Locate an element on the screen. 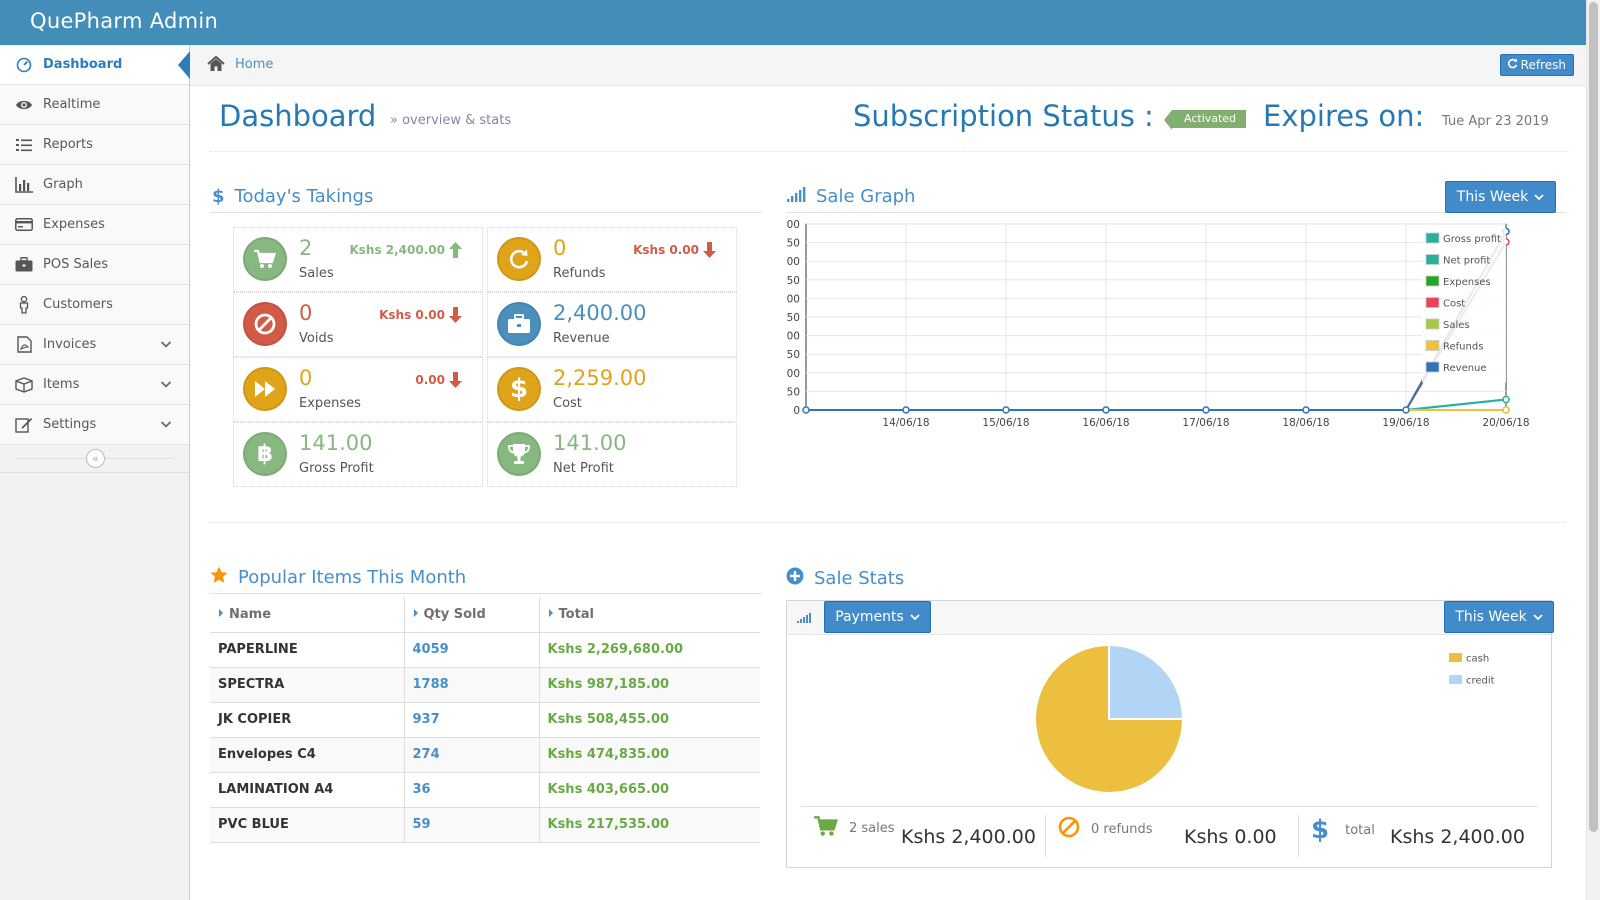 The width and height of the screenshot is (1600, 900). takings-revenue: 2,400.00 Revenue is located at coordinates (612, 324).